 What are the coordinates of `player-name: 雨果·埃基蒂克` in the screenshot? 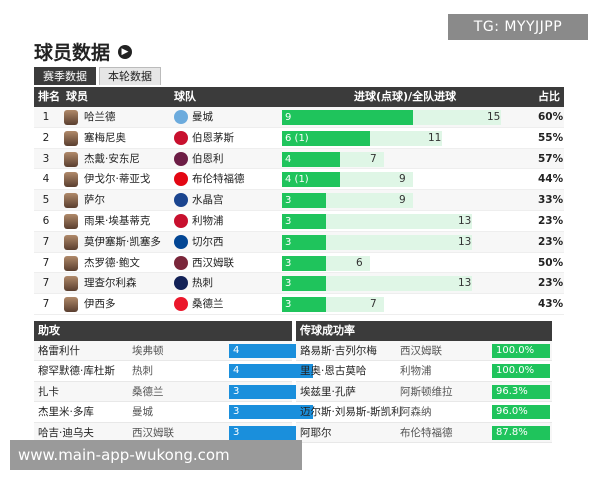 It's located at (117, 220).